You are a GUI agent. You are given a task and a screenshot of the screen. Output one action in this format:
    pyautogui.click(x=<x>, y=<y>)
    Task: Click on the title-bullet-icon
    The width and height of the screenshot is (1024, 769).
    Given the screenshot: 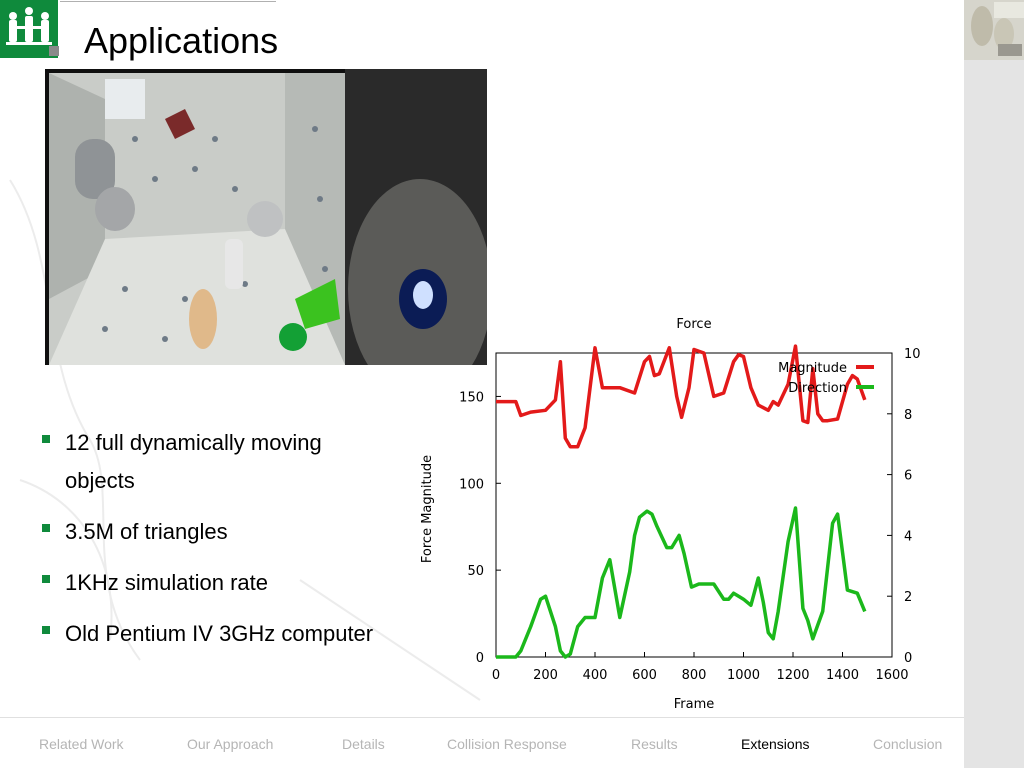 What is the action you would take?
    pyautogui.click(x=54, y=51)
    